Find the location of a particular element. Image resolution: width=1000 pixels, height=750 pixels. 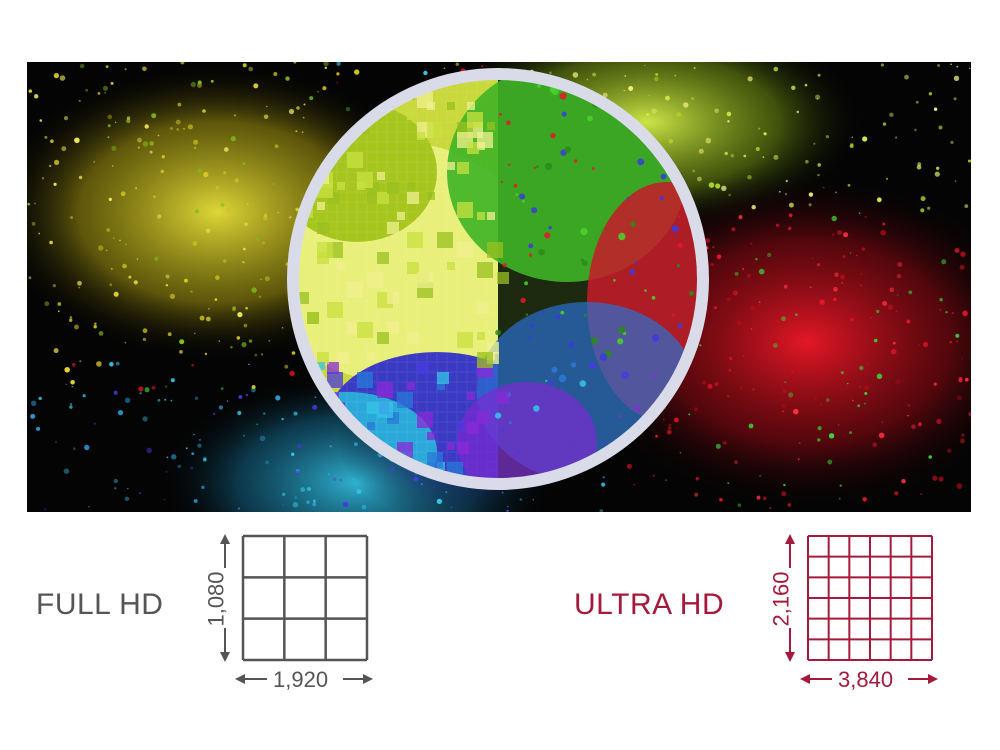

ultra-hd-resolution-diagram: 2,160 3,840 is located at coordinates (856, 610).